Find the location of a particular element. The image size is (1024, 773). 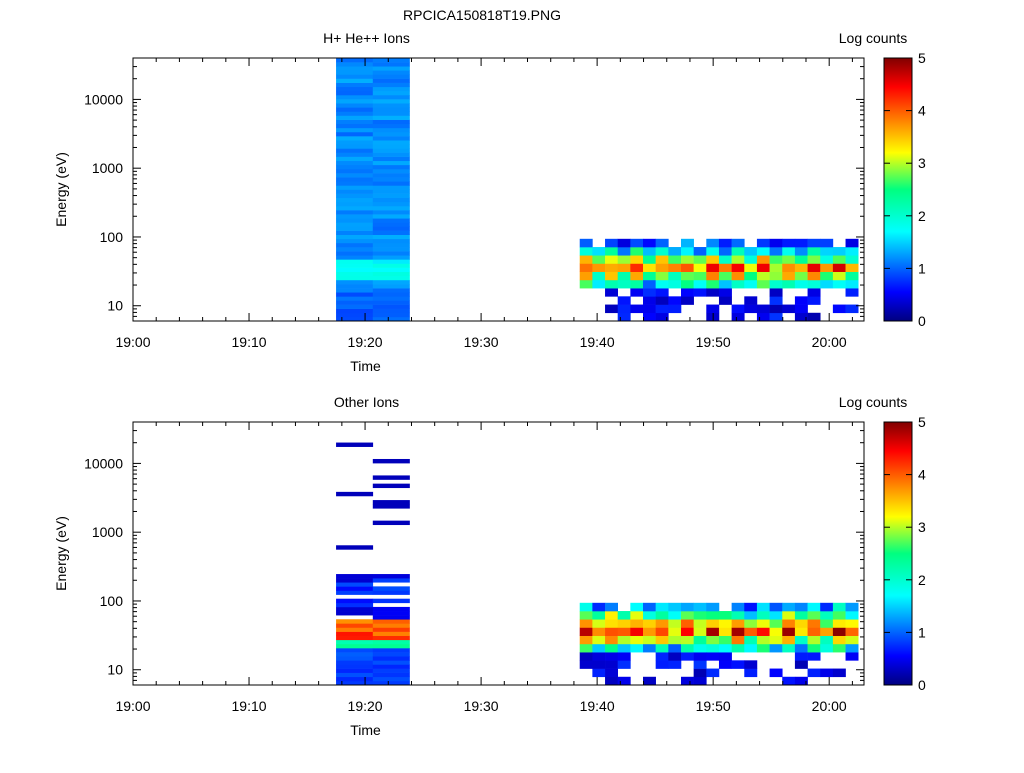

colorbar-label: Log counts is located at coordinates (873, 38).